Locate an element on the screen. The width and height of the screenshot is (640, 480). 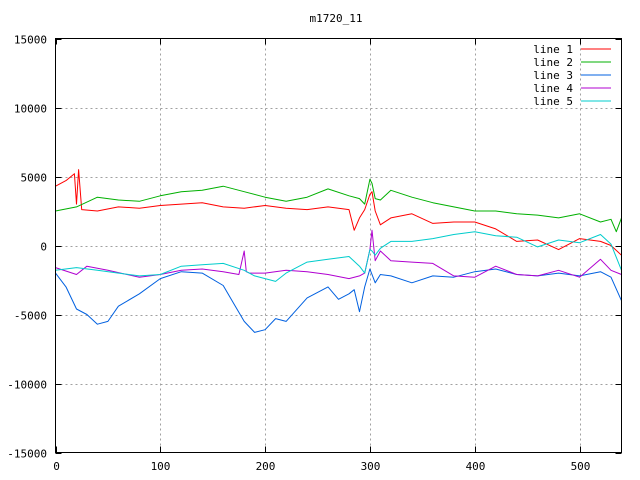
y-tick-label: -5000 is located at coordinates (30, 316).